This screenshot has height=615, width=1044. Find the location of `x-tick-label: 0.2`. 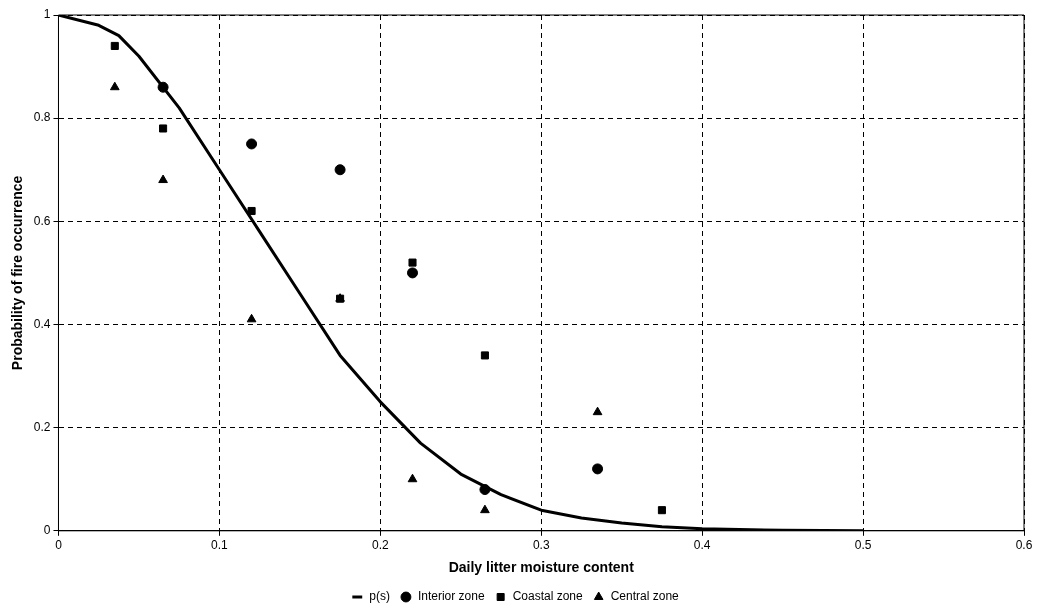

x-tick-label: 0.2 is located at coordinates (380, 545).